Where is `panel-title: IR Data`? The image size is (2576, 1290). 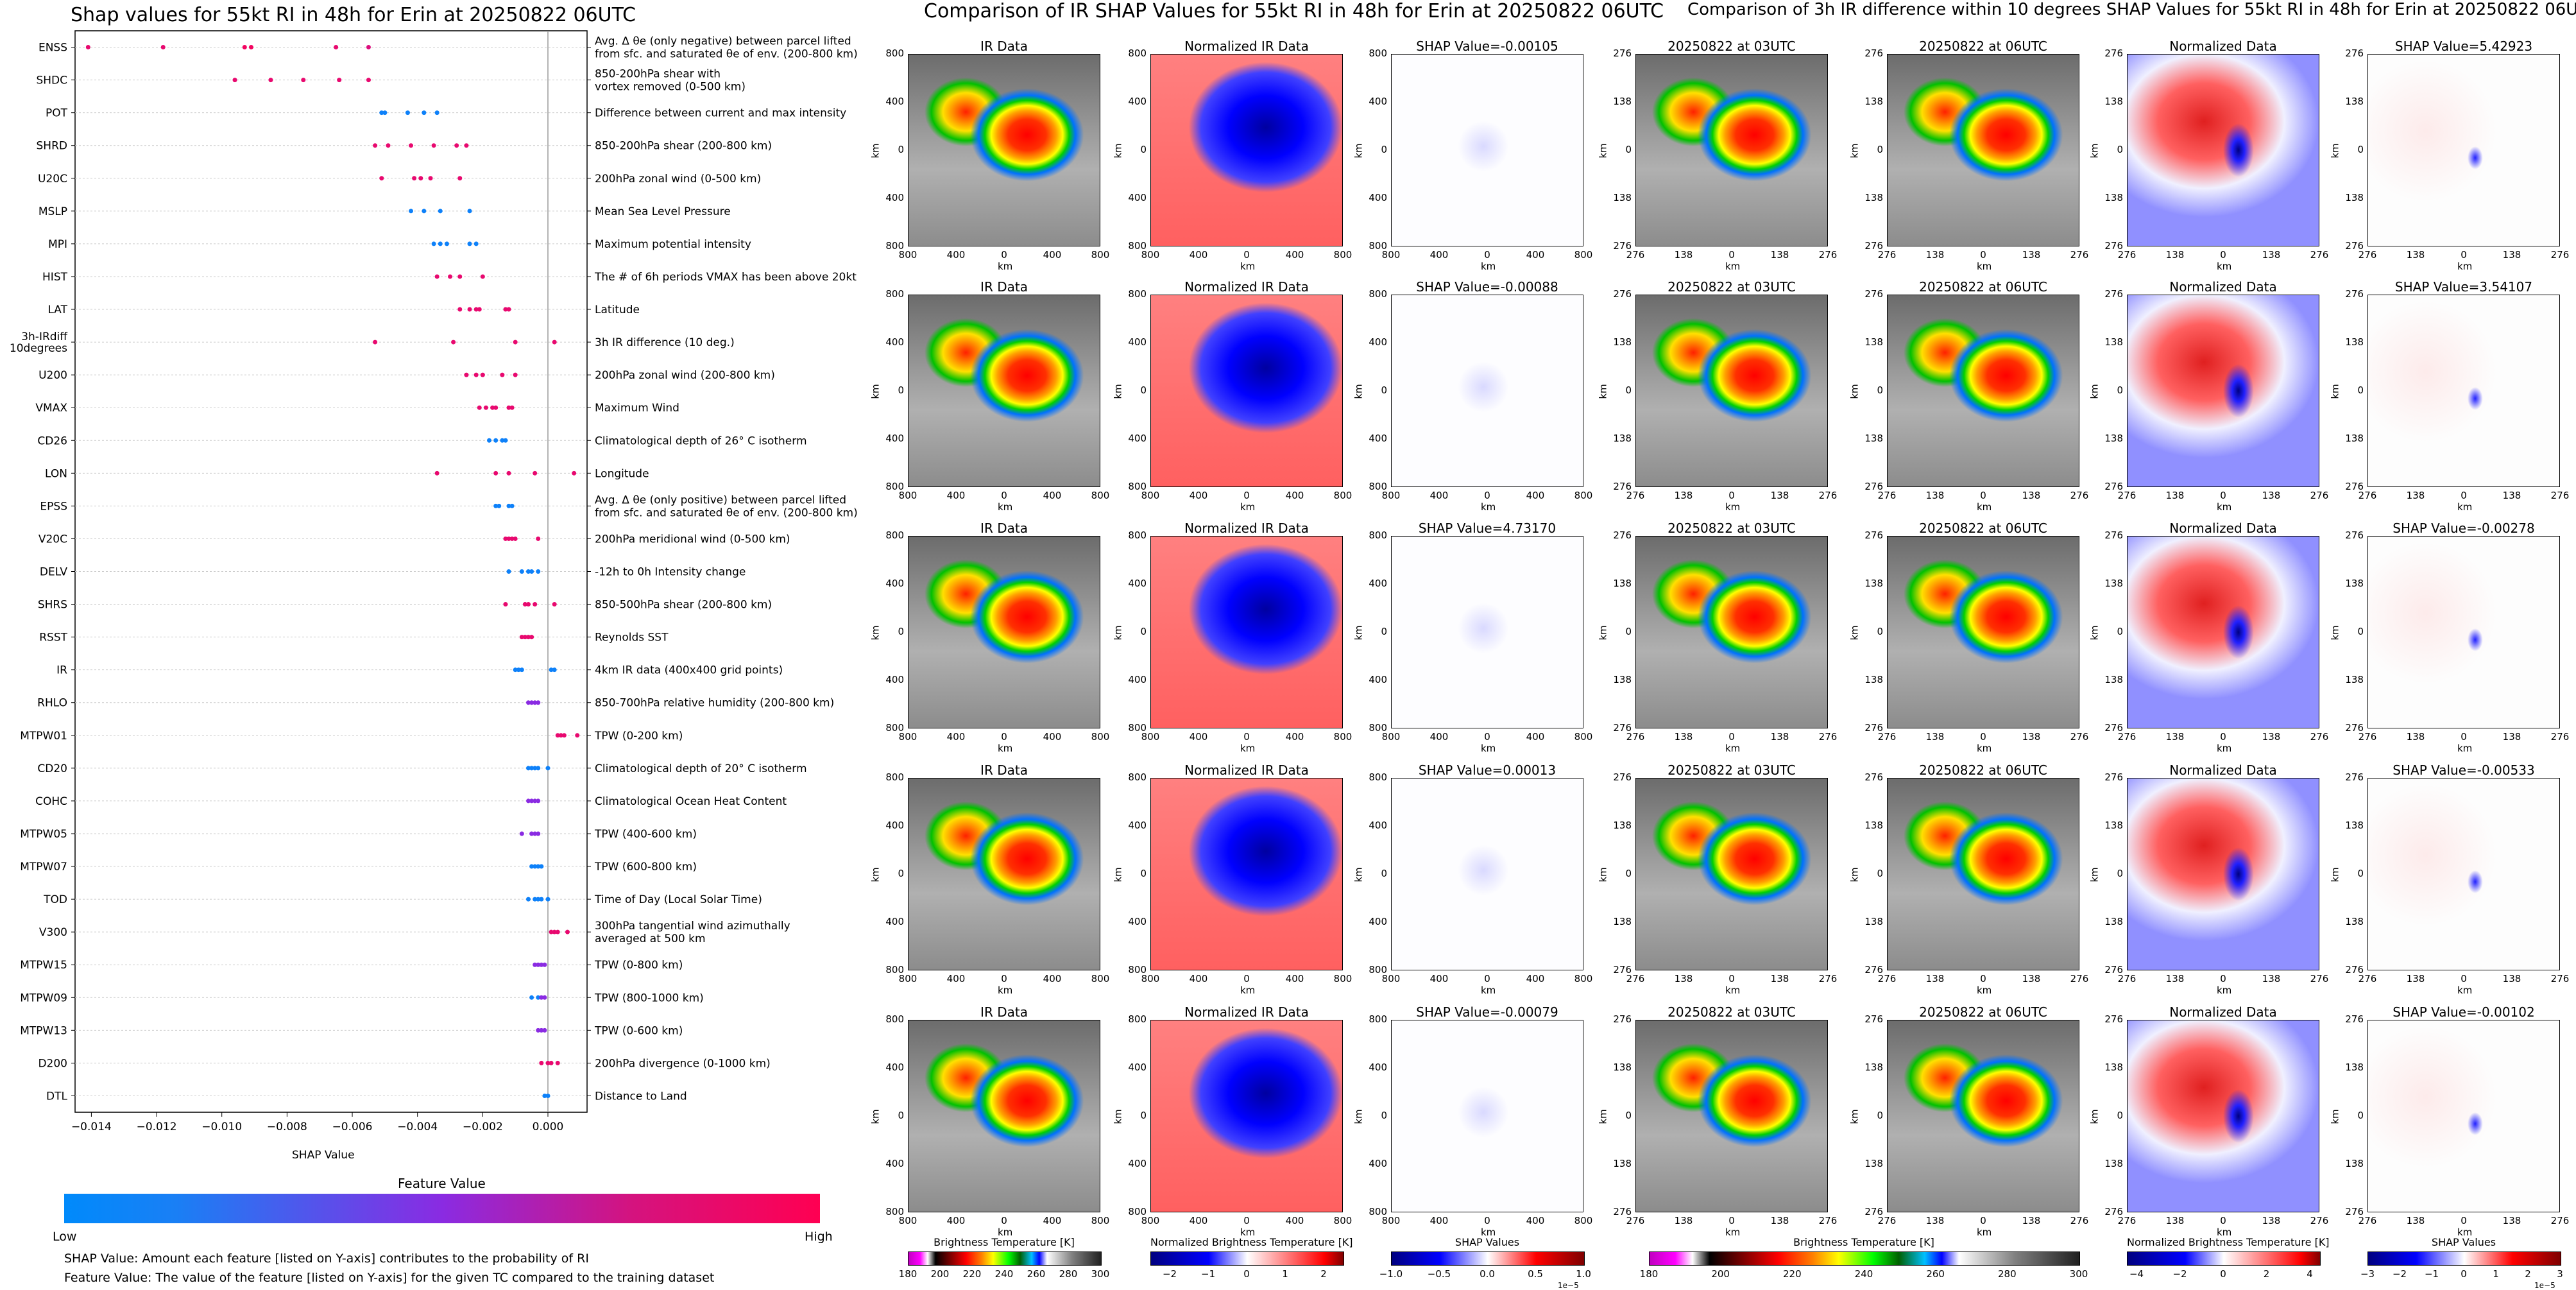 panel-title: IR Data is located at coordinates (1004, 1012).